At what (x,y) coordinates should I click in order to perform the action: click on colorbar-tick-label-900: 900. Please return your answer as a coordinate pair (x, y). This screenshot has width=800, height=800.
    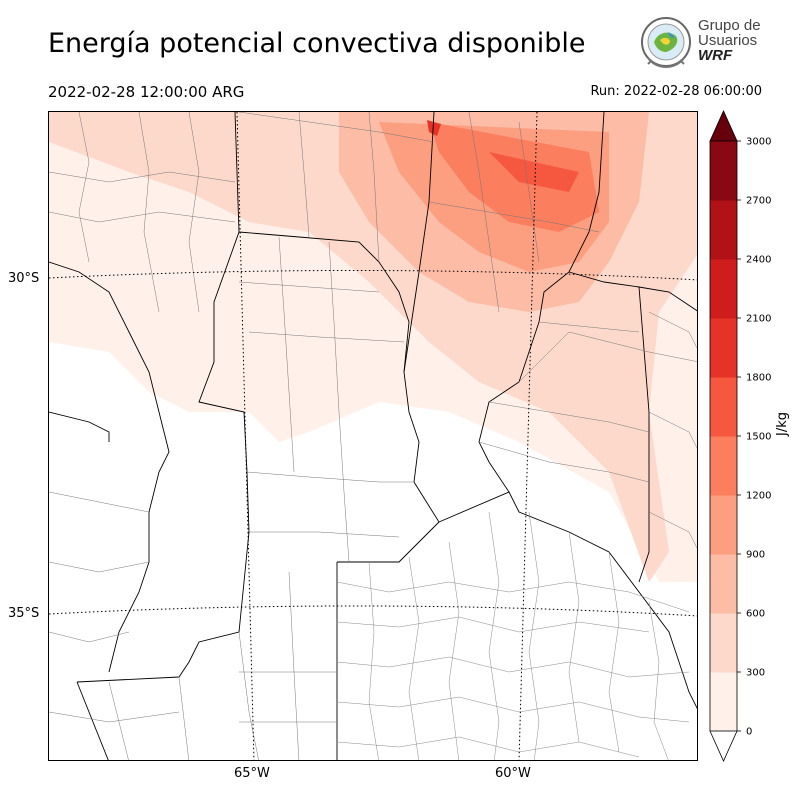
    Looking at the image, I should click on (755, 555).